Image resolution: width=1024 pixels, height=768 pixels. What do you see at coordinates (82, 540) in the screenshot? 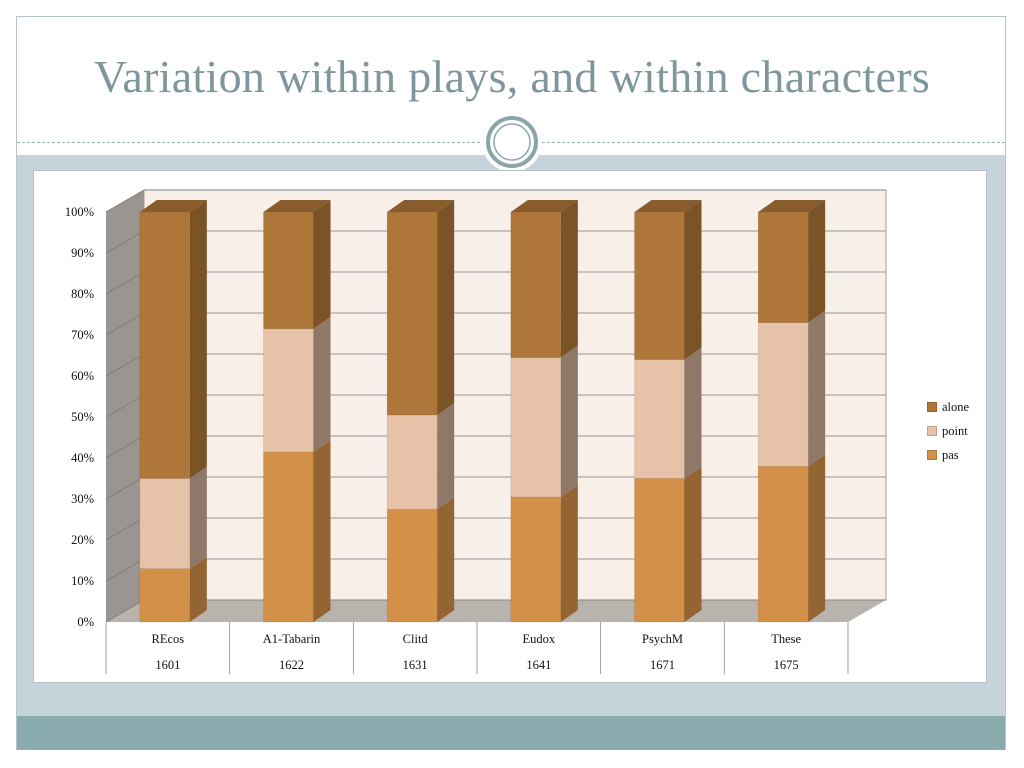
I see `y-tick-label: 20%` at bounding box center [82, 540].